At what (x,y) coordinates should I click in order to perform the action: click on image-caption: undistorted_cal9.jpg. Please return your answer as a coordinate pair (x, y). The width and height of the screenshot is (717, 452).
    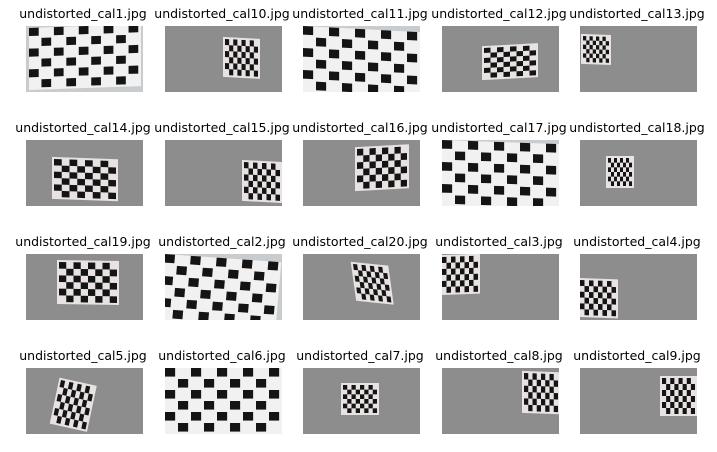
    Looking at the image, I should click on (637, 355).